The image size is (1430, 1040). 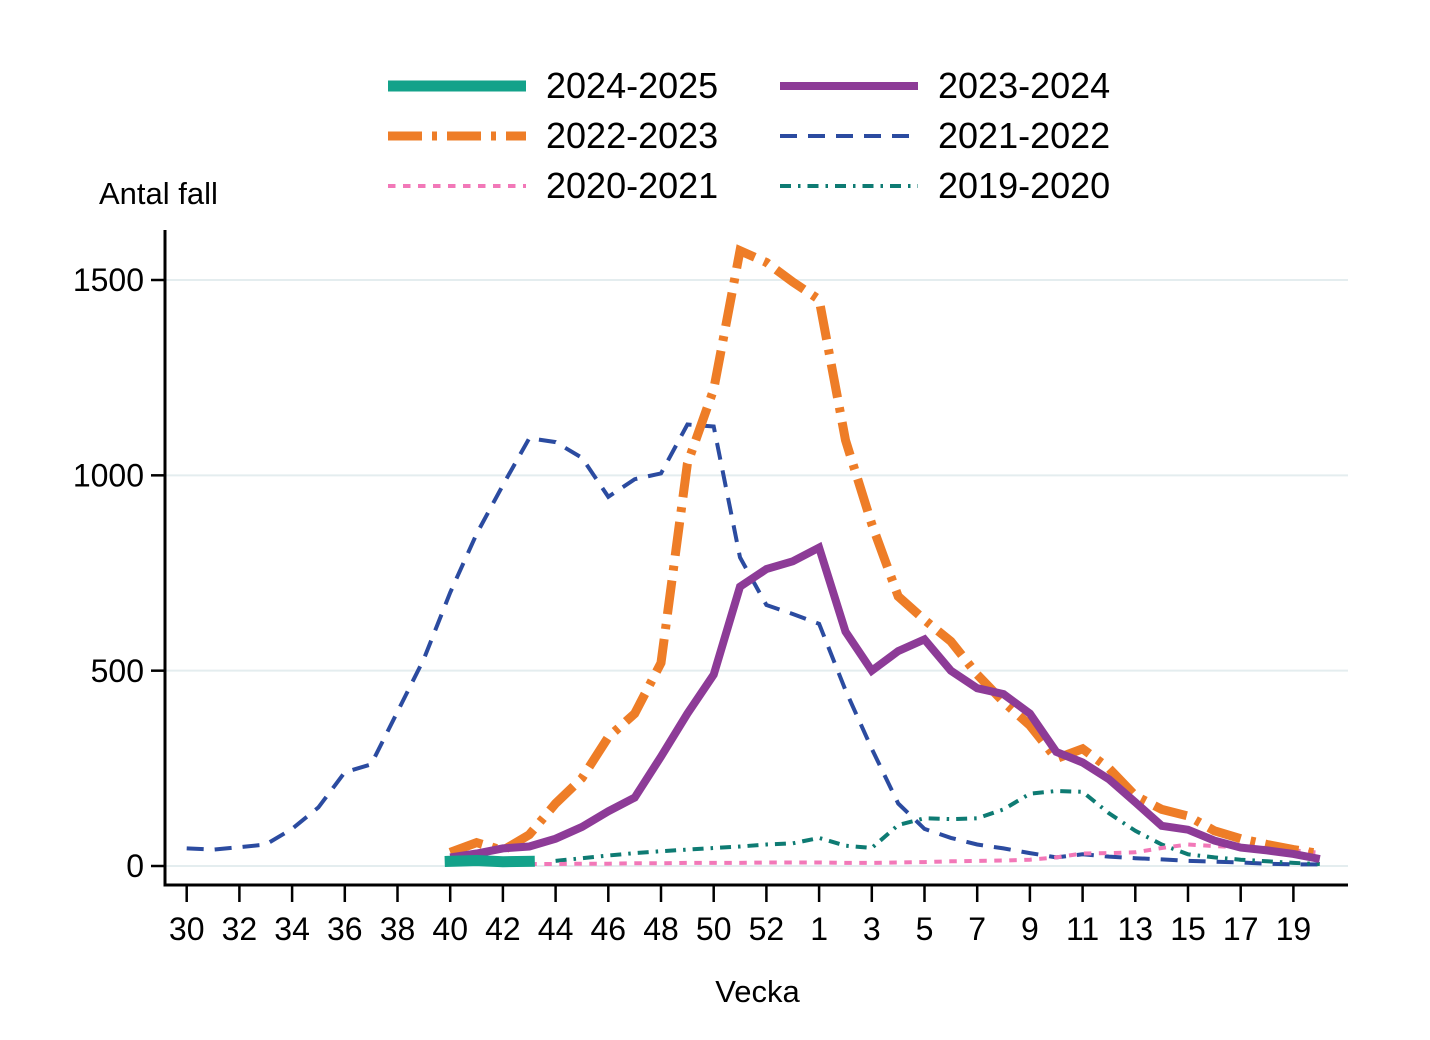 I want to click on legend-label: 2023-2024, so click(x=1024, y=85).